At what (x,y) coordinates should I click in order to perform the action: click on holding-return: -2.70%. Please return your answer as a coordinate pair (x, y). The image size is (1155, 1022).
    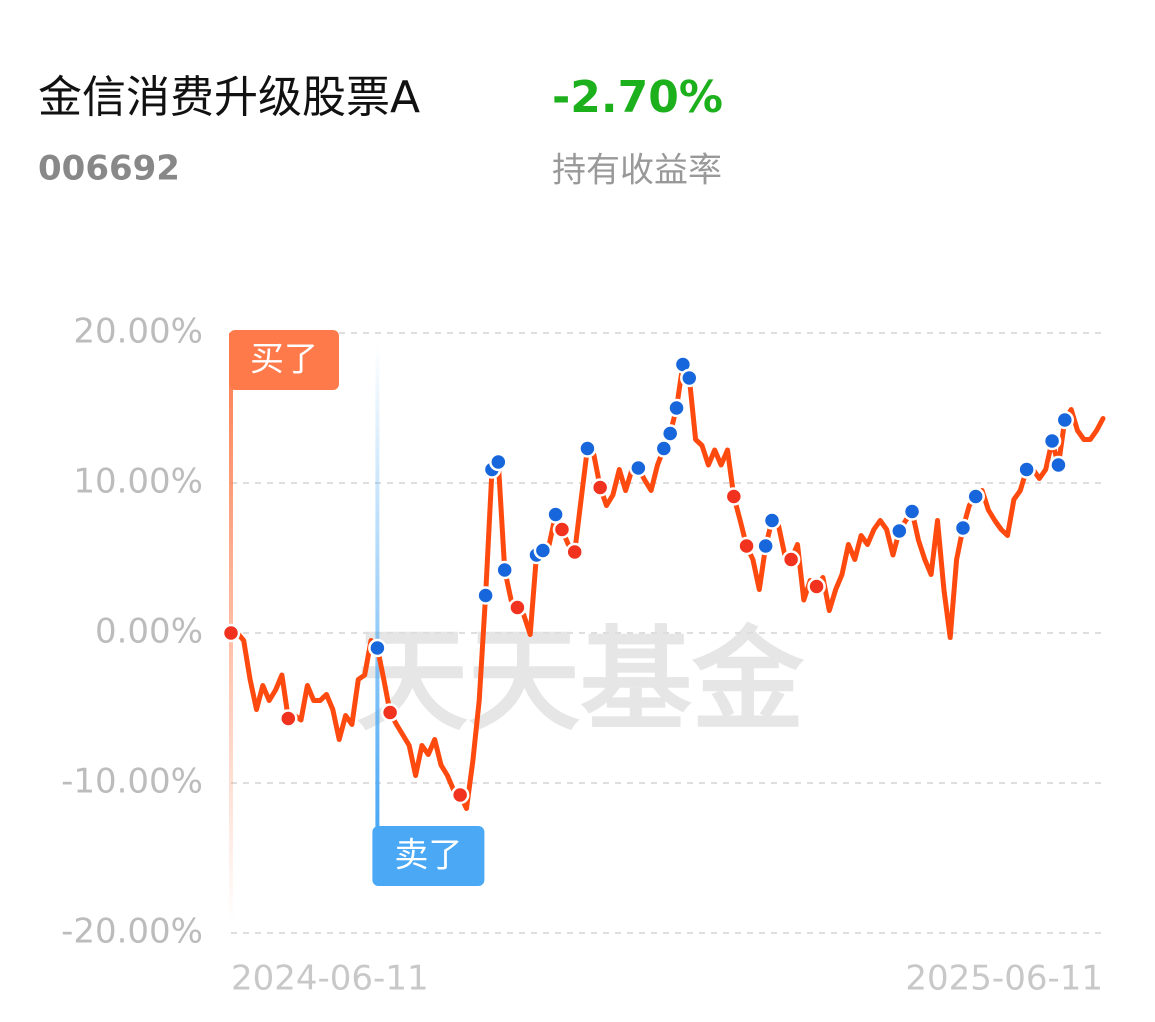
    Looking at the image, I should click on (637, 97).